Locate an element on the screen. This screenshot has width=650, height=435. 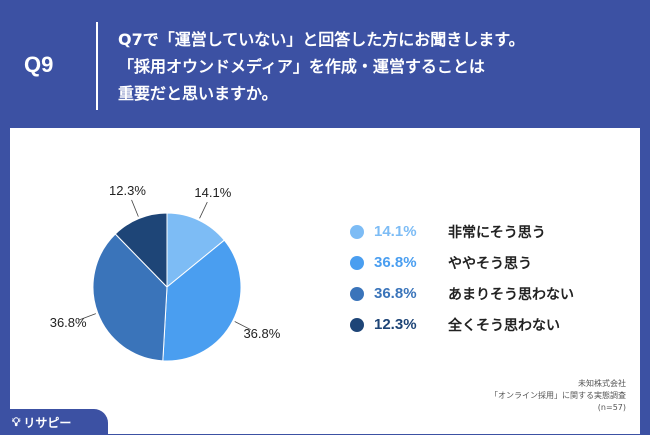
legend-item-not-really: 36.8% あまりそう思わない is located at coordinates (462, 293).